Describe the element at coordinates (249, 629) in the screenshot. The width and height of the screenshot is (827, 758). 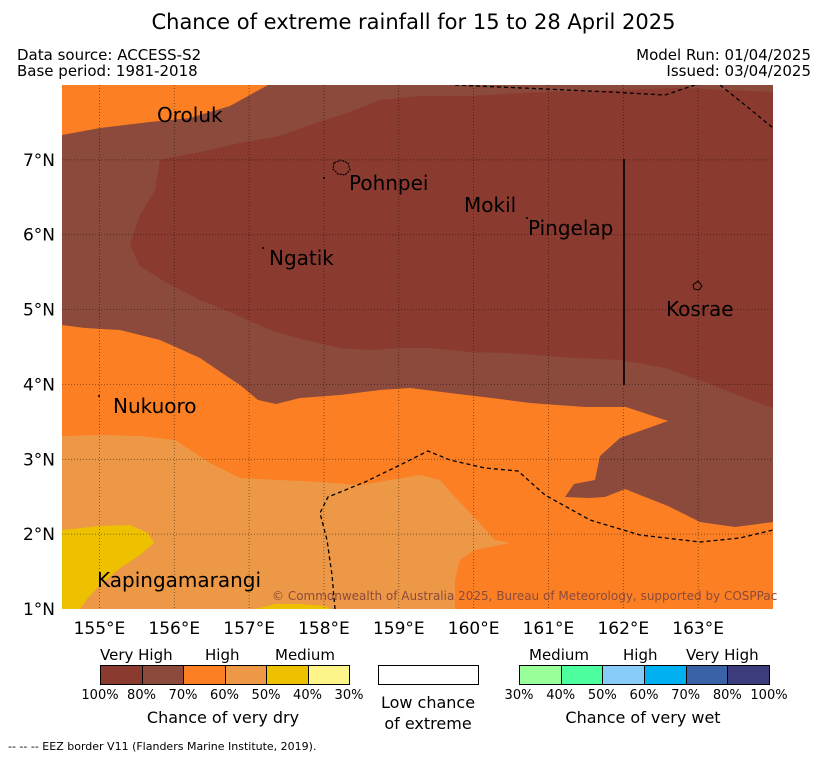
I see `lon-tick-label: 157°E` at that location.